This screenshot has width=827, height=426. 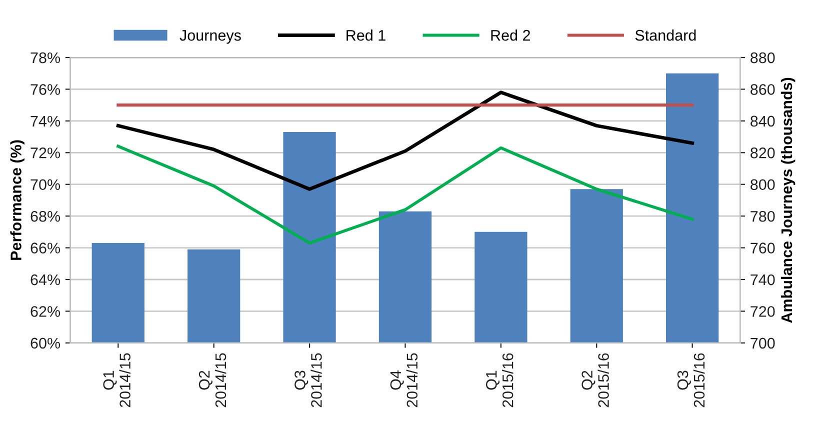 What do you see at coordinates (665, 35) in the screenshot?
I see `legend-label: Standard` at bounding box center [665, 35].